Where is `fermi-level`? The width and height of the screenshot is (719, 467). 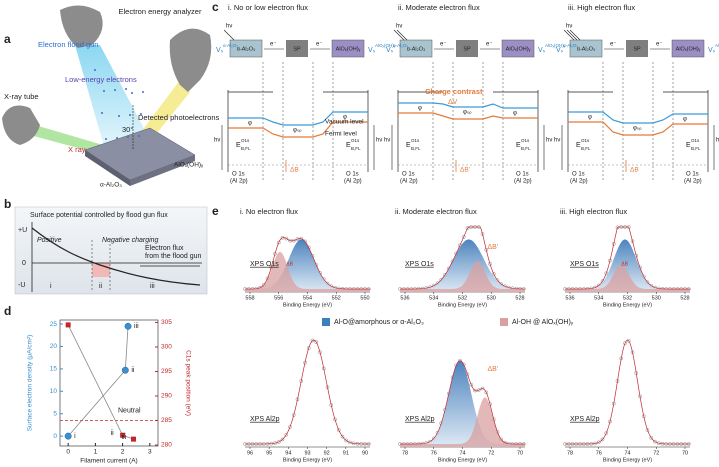
fermi-level is located at coordinates (298, 129).